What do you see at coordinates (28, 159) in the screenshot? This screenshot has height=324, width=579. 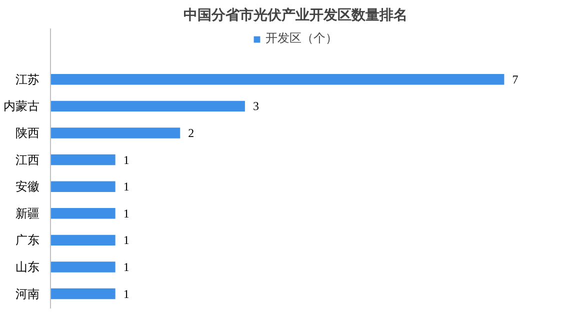 I see `y-tick-label: 江西` at bounding box center [28, 159].